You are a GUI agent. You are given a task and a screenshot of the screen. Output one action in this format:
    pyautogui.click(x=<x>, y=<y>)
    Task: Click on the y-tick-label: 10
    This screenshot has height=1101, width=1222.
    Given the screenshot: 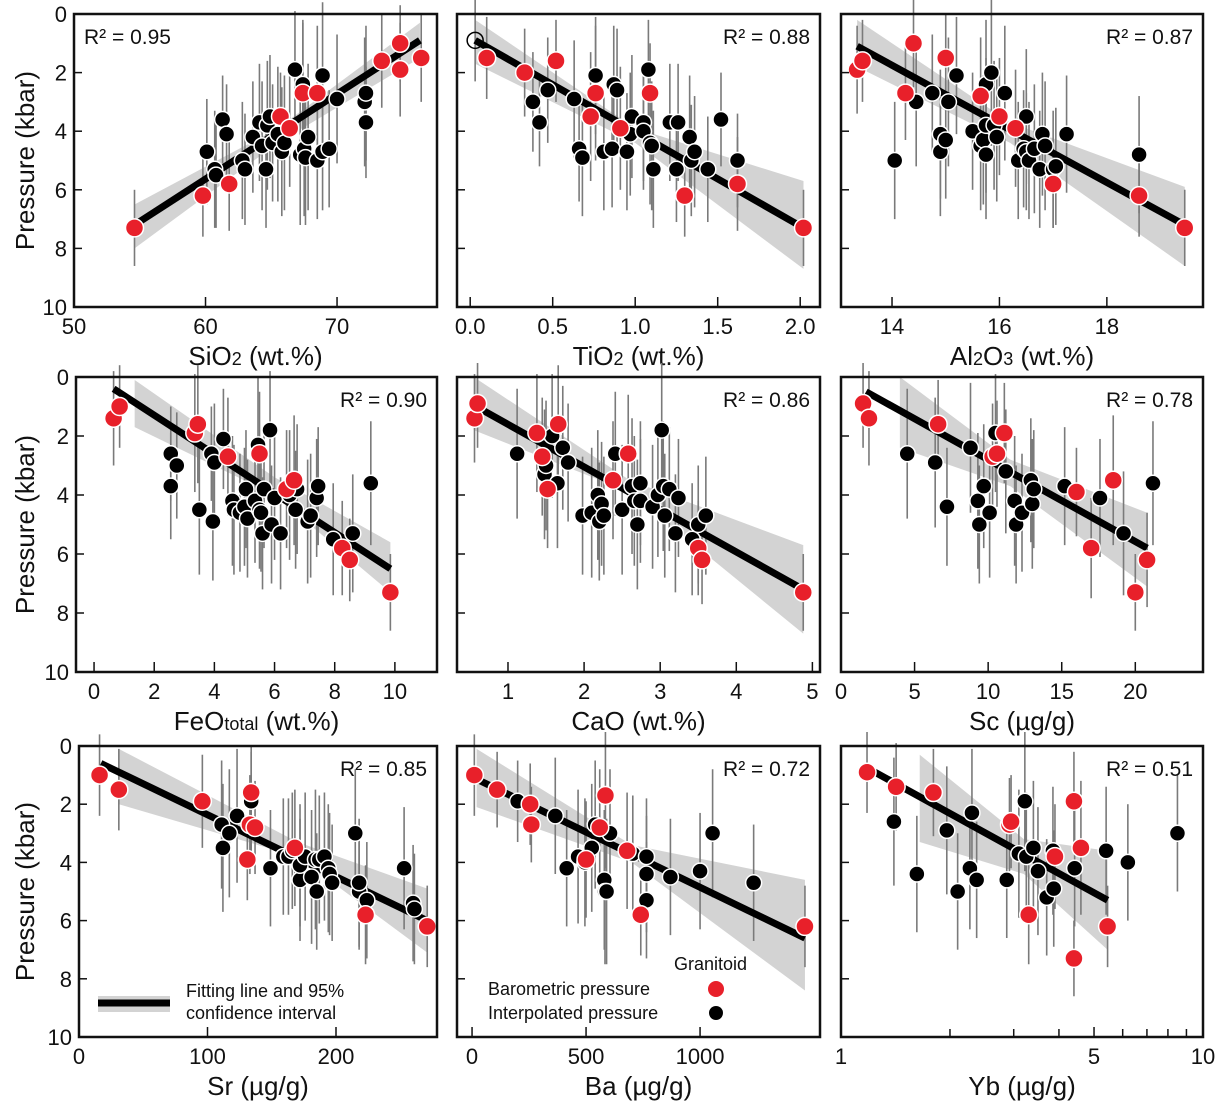 What is the action you would take?
    pyautogui.click(x=60, y=1037)
    